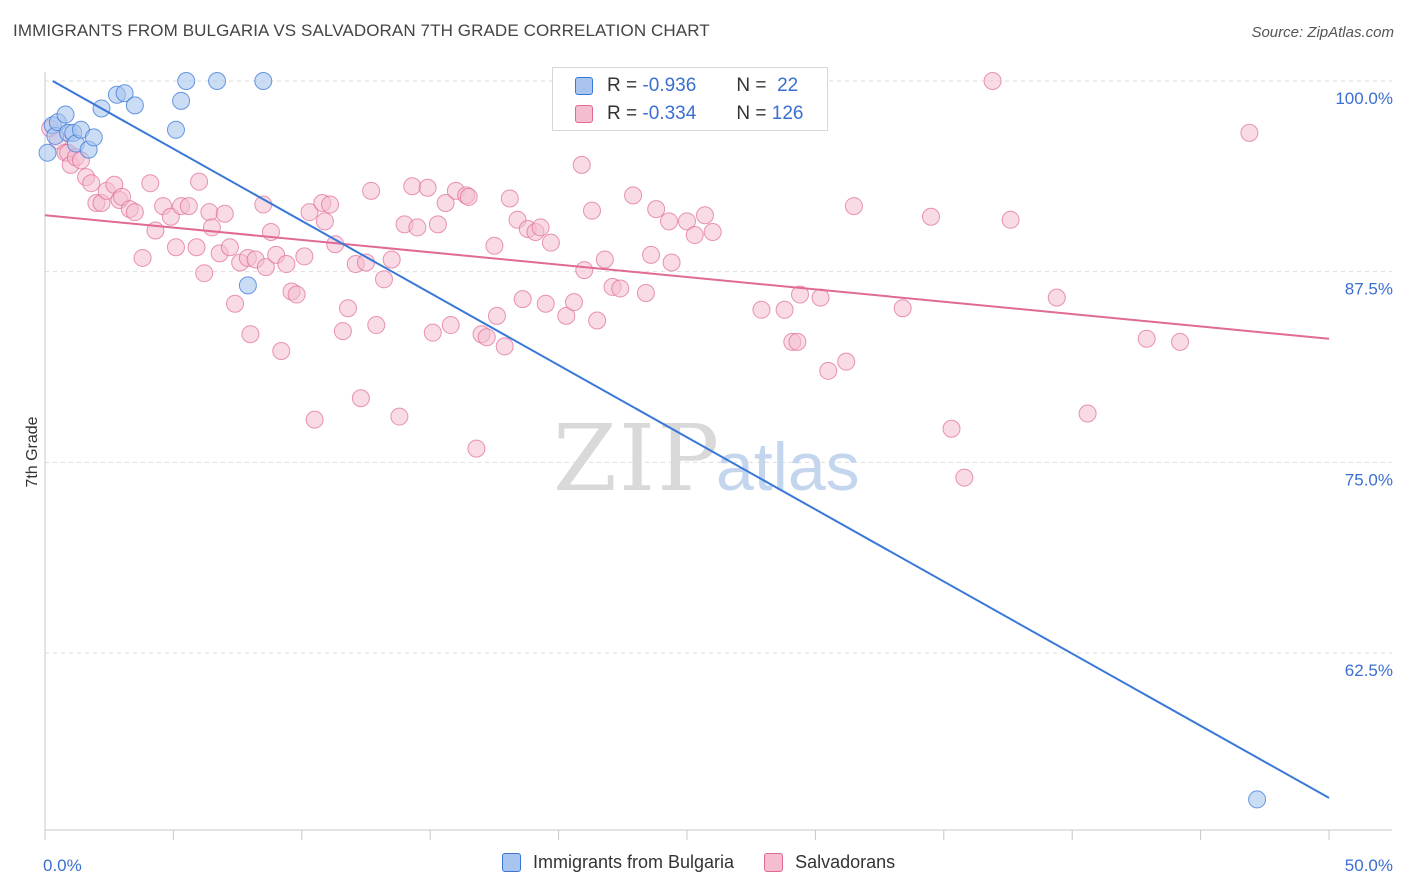 The height and width of the screenshot is (892, 1406). What do you see at coordinates (1369, 289) in the screenshot?
I see `y-tick-label-1: 87.5%` at bounding box center [1369, 289].